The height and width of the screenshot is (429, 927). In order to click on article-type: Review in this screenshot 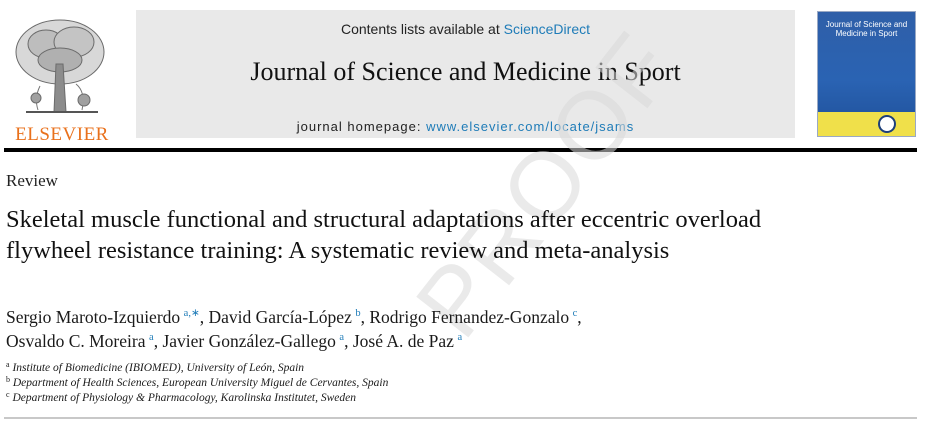, I will do `click(32, 180)`.